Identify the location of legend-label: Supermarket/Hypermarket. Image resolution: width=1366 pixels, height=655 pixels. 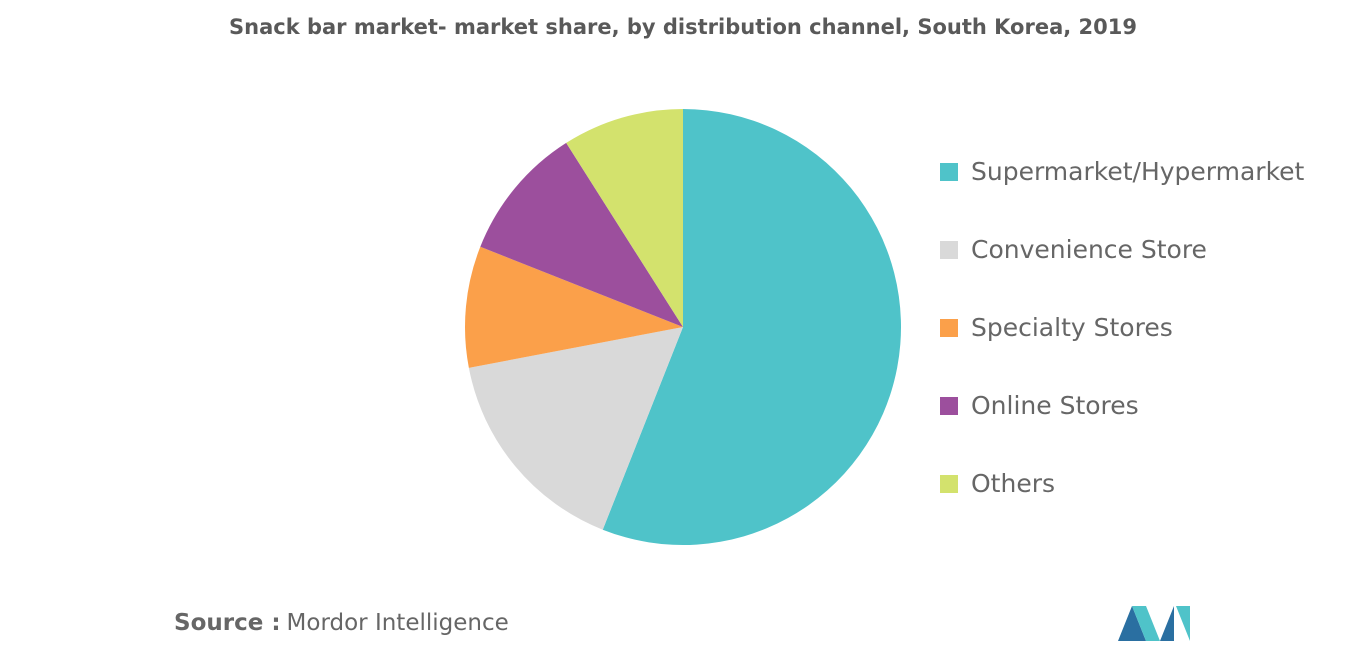
(1138, 171).